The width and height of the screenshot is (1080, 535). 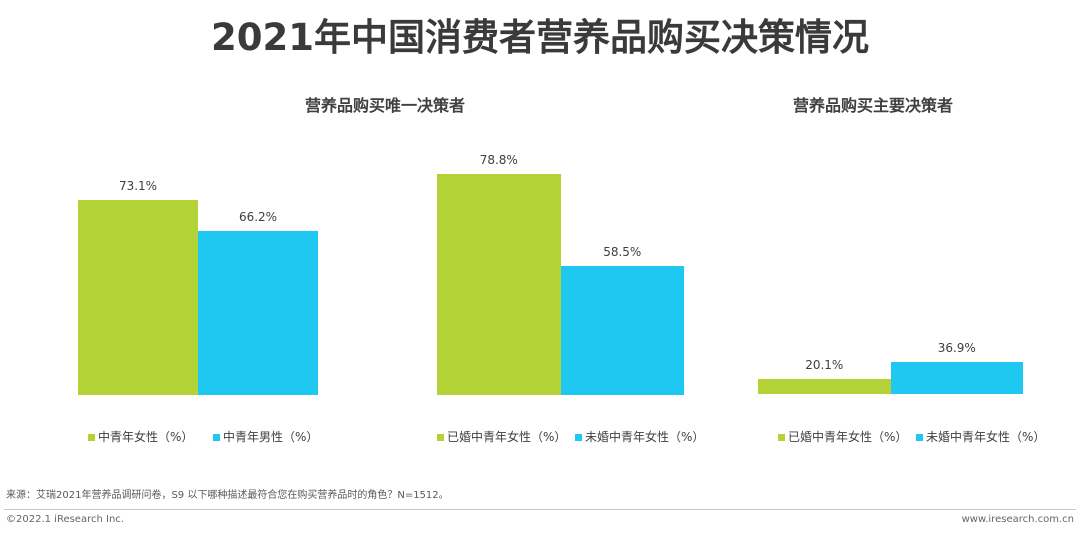 I want to click on legend-item-young-middle-aged-female: 中青年女性（%）, so click(x=140, y=437).